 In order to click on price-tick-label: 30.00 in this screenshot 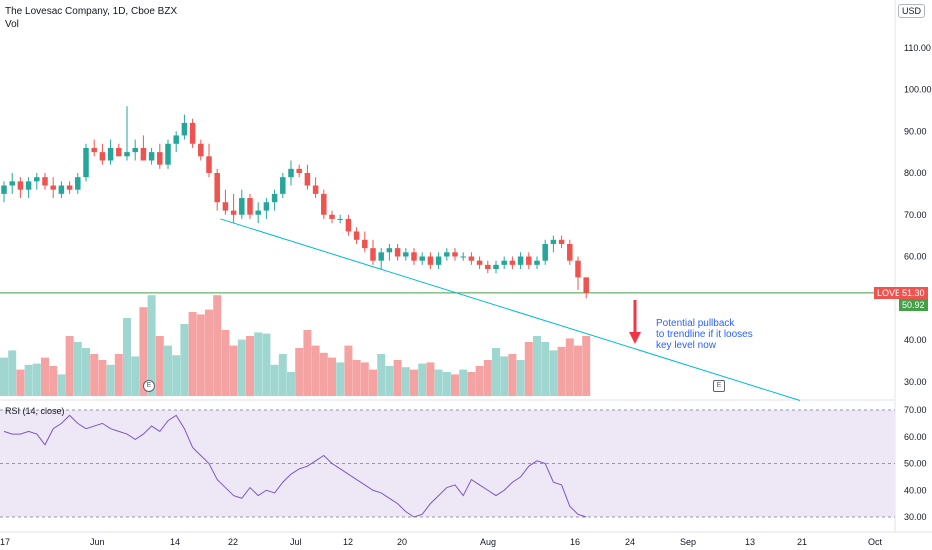, I will do `click(915, 382)`.